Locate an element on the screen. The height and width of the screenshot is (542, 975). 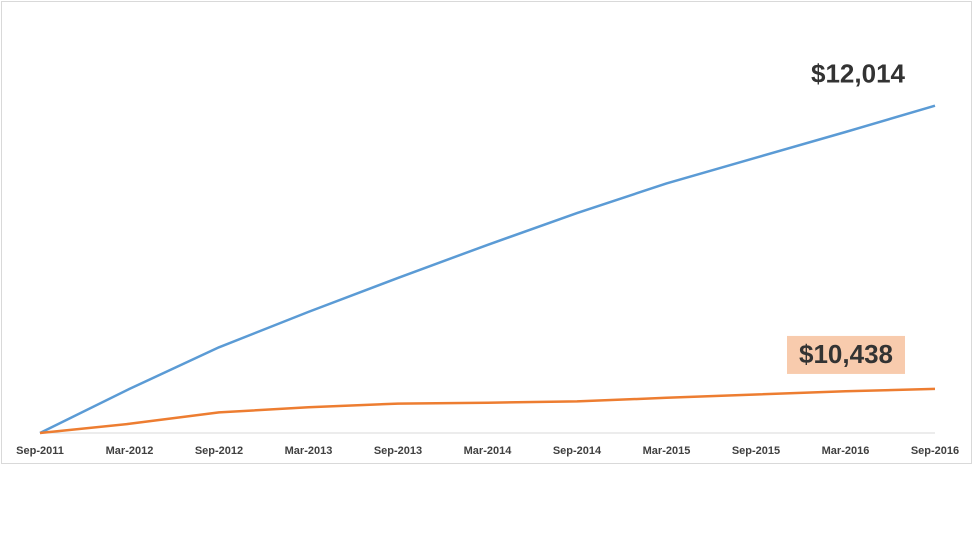
series-end-label-1: $12,014 is located at coordinates (858, 74).